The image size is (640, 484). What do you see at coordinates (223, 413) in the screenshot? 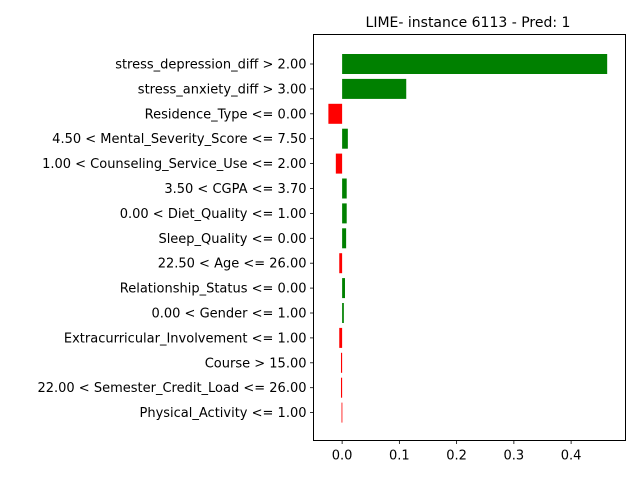
I see `y-tick-label: Physical_Activity <= 1.00` at bounding box center [223, 413].